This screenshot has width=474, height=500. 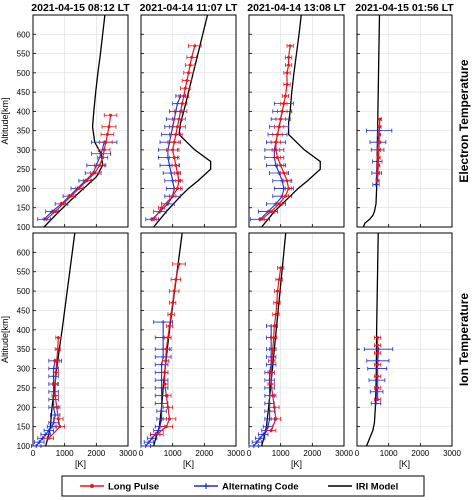 What do you see at coordinates (408, 350) in the screenshot?
I see `panel-r2-c4: 0 1000 2000 3000 [K]` at bounding box center [408, 350].